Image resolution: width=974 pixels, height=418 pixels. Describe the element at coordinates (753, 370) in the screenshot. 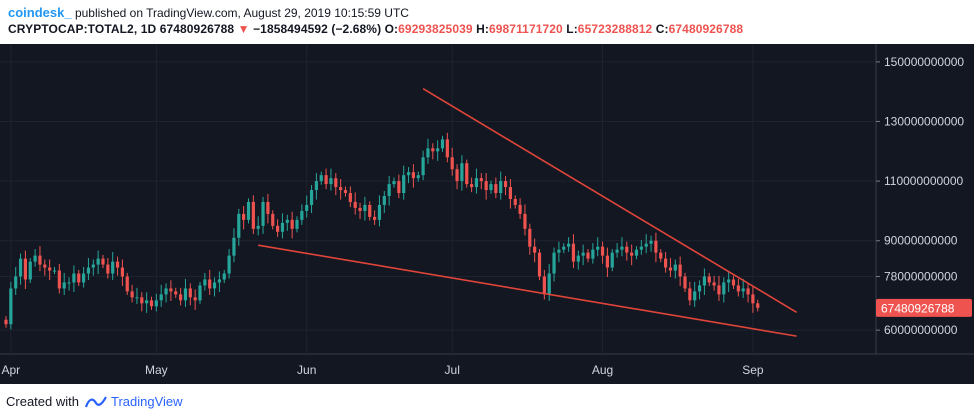

I see `time-tick-label: Sep` at that location.